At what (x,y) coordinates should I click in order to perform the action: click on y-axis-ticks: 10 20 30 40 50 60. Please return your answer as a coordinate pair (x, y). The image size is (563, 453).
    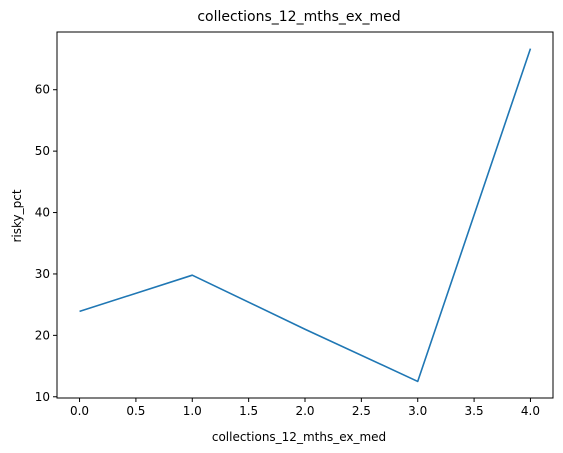
    Looking at the image, I should click on (46, 243).